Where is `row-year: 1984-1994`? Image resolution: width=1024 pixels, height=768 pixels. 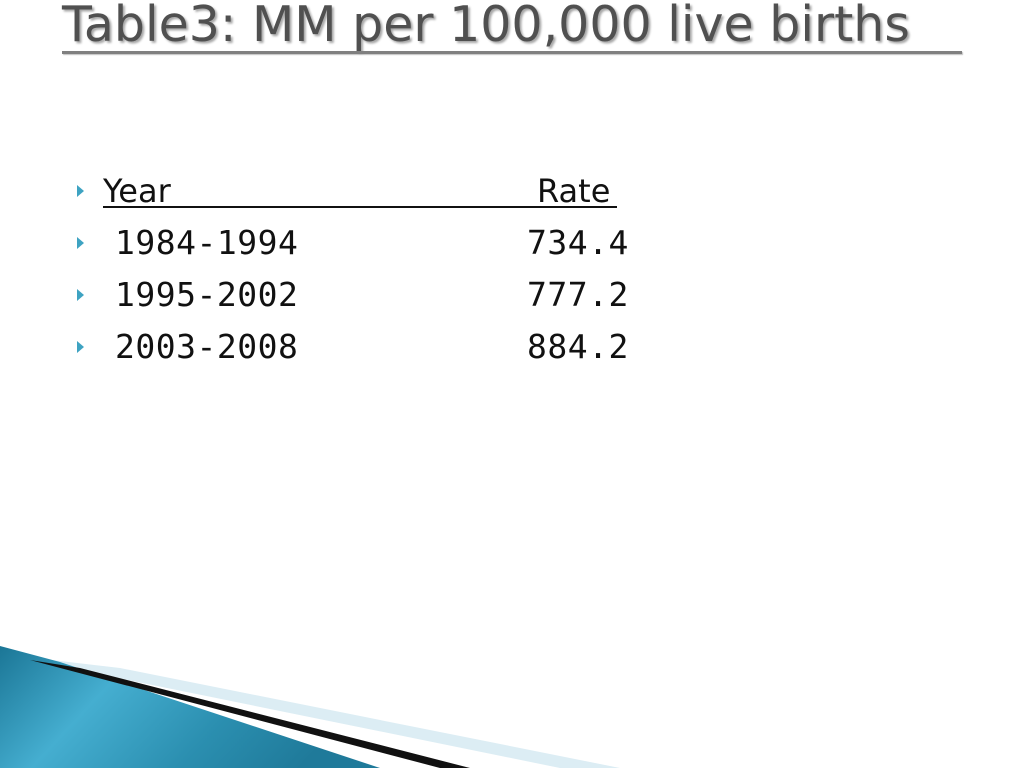 row-year: 1984-1994 is located at coordinates (207, 242).